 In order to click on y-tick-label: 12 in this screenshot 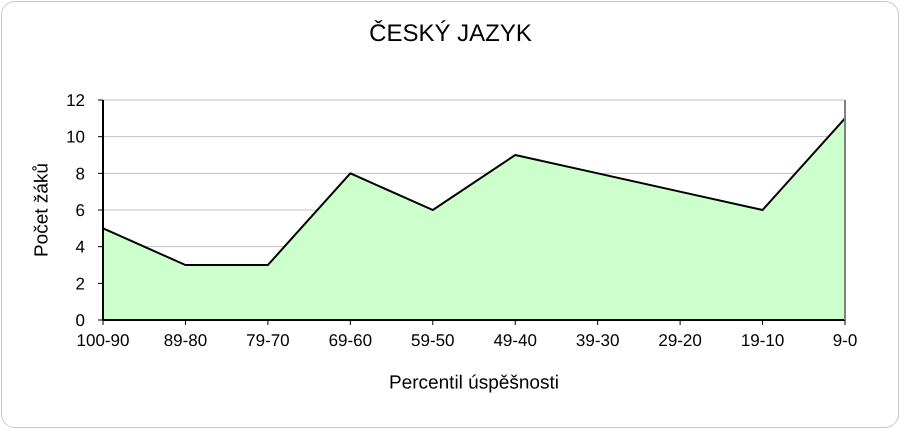, I will do `click(75, 100)`.